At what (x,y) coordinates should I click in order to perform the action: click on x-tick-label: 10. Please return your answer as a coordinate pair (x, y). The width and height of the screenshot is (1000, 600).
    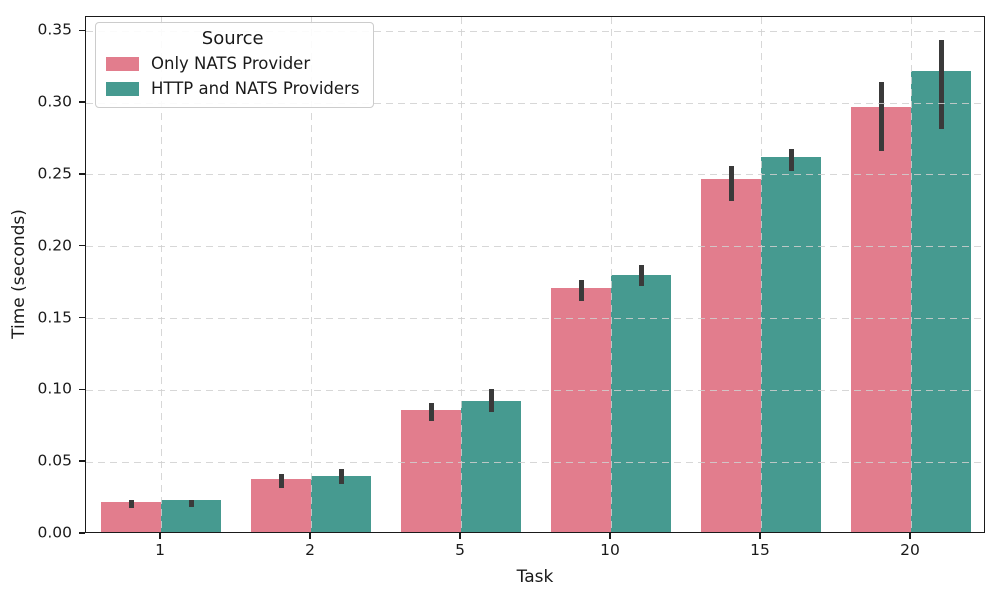
    Looking at the image, I should click on (610, 550).